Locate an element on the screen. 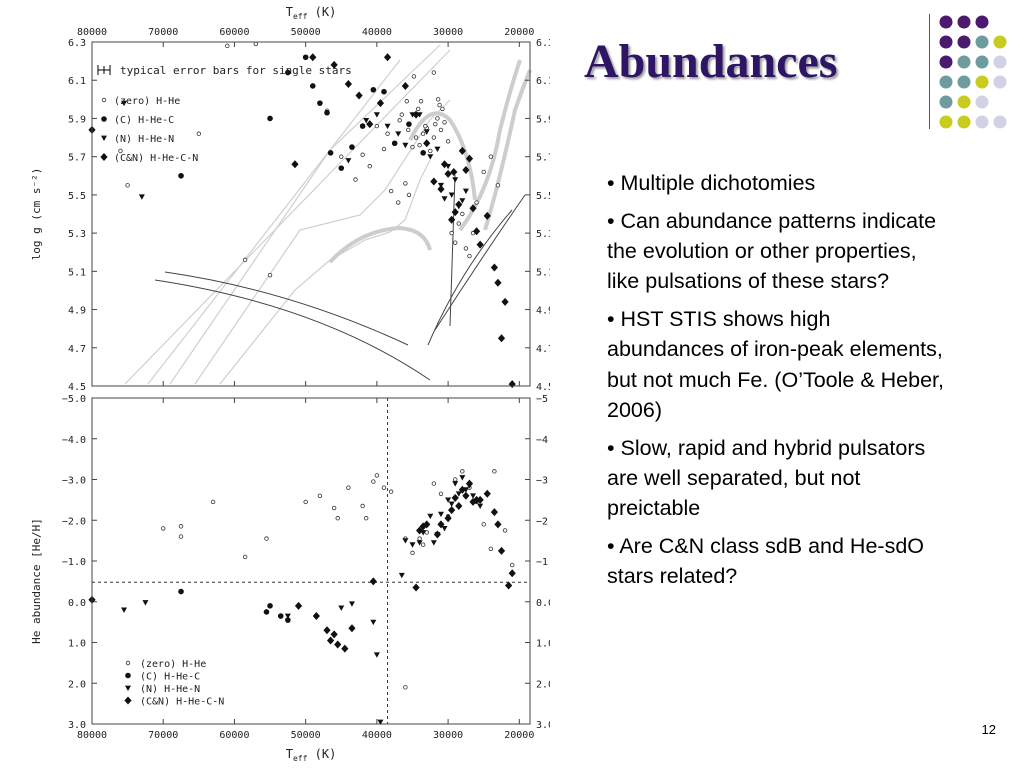 The width and height of the screenshot is (1024, 768). y-tick-label: 4.7 is located at coordinates (543, 349).